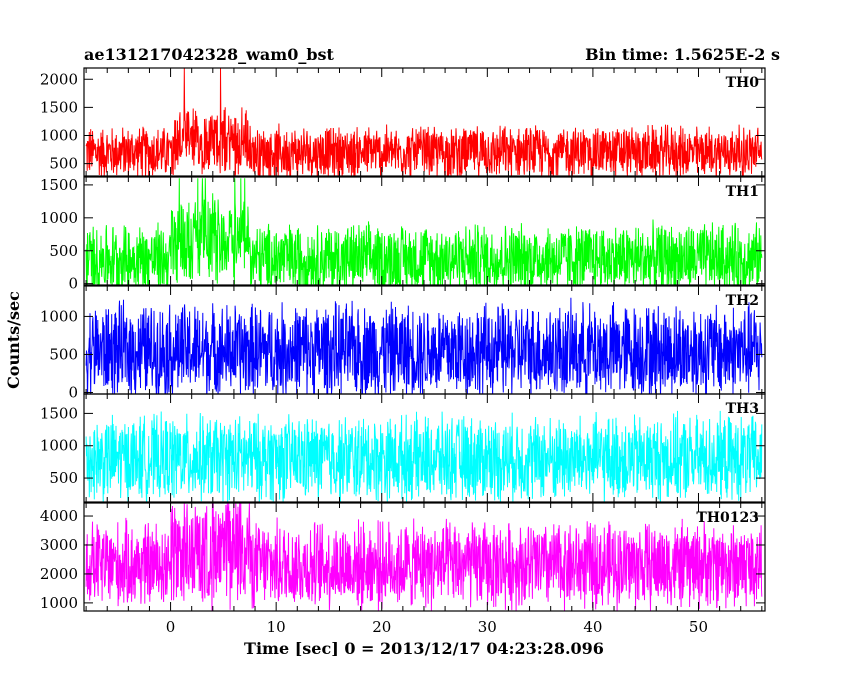 The image size is (850, 680). Describe the element at coordinates (727, 518) in the screenshot. I see `panel-label-th0123: TH0123` at that location.